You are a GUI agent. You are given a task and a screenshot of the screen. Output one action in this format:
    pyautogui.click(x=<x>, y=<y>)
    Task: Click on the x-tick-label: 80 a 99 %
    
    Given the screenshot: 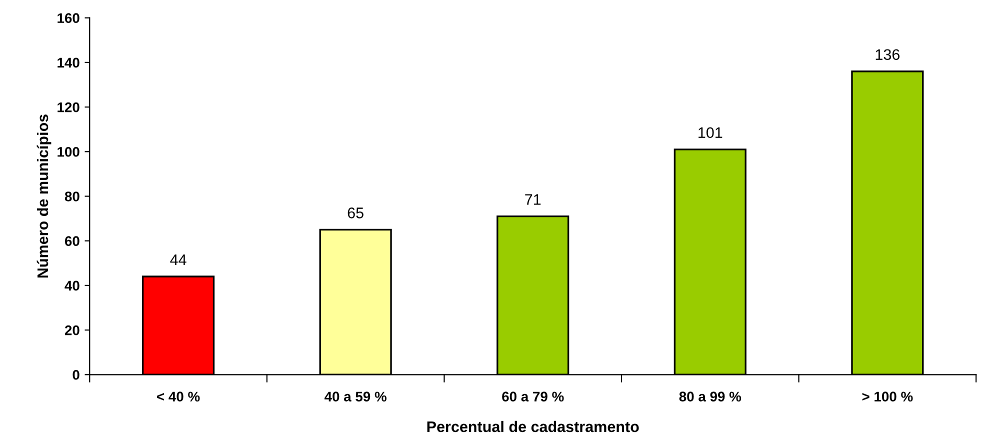 What is the action you would take?
    pyautogui.click(x=710, y=397)
    